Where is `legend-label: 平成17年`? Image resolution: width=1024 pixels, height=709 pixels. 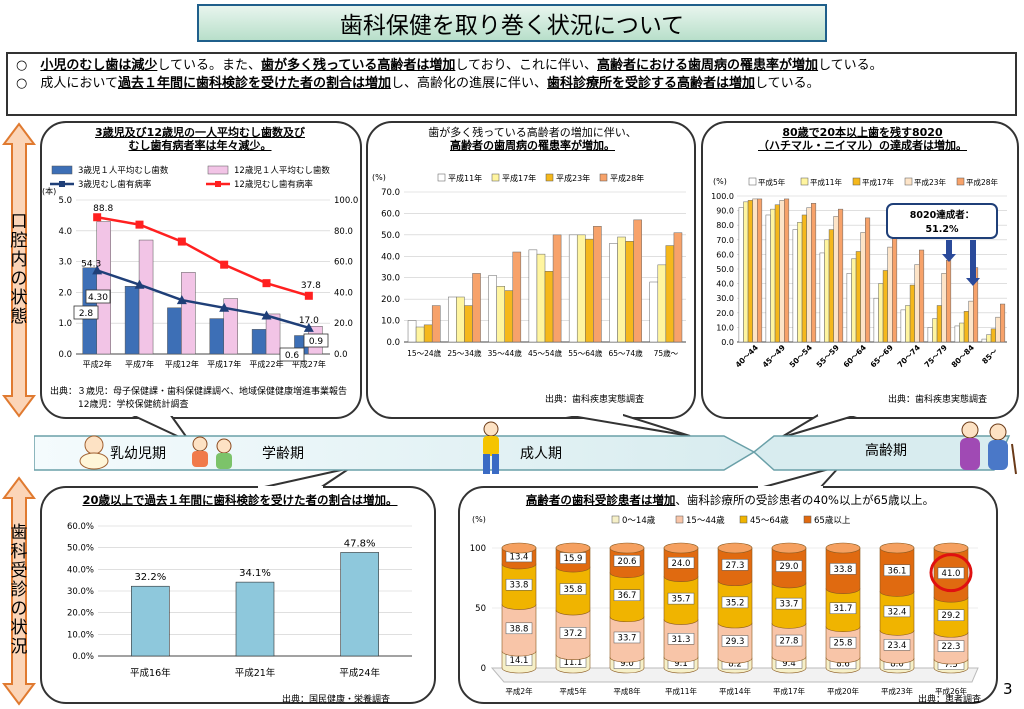 legend-label: 平成17年 is located at coordinates (878, 182).